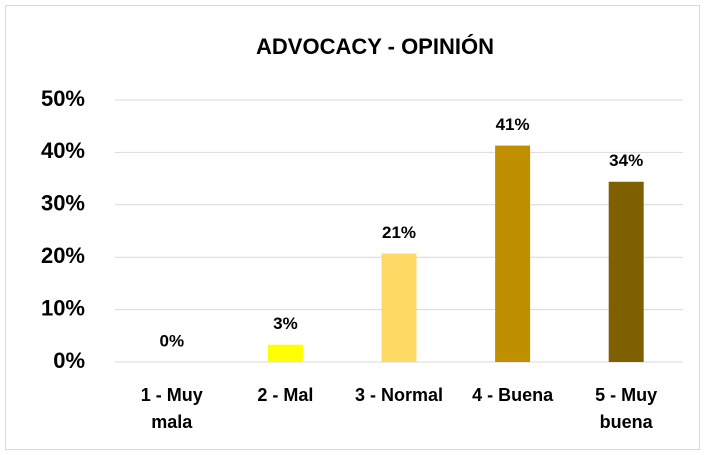  Describe the element at coordinates (626, 160) in the screenshot. I see `data-label: 34%` at that location.